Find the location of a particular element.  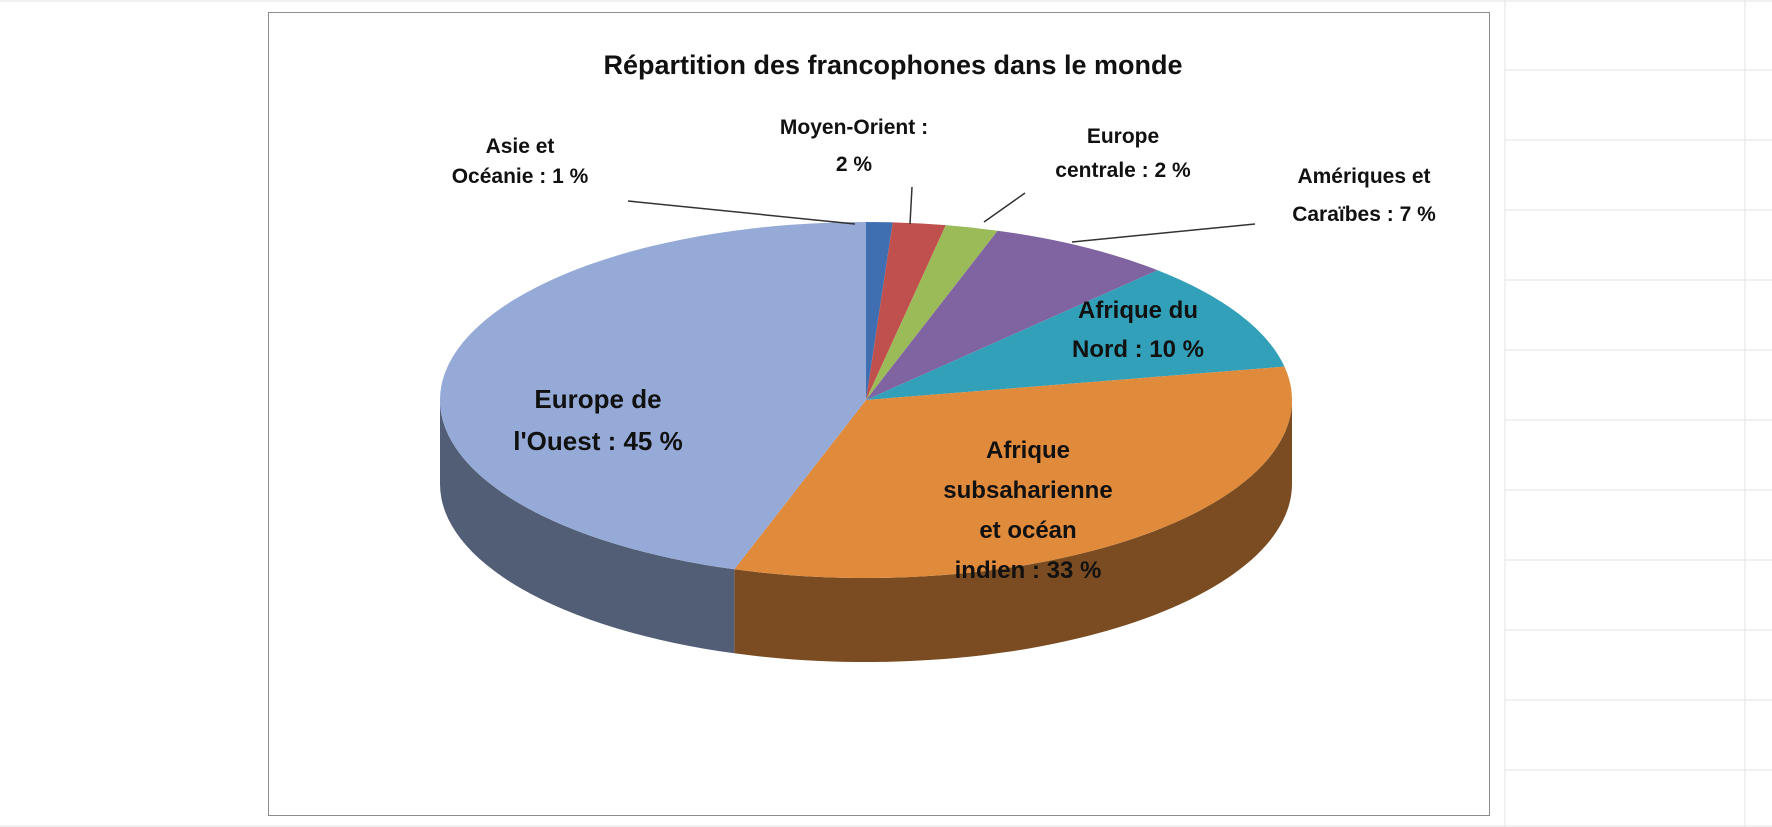

data-label-2: Europe centrale : 2 % is located at coordinates (1123, 153).